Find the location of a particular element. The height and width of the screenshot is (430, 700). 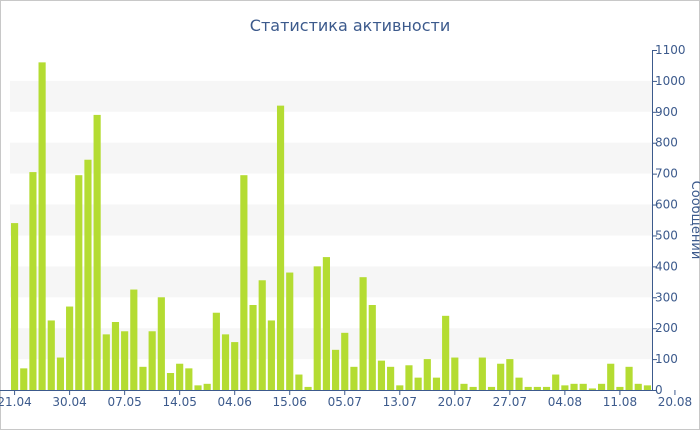

y-tick-label: 400 is located at coordinates (666, 266).